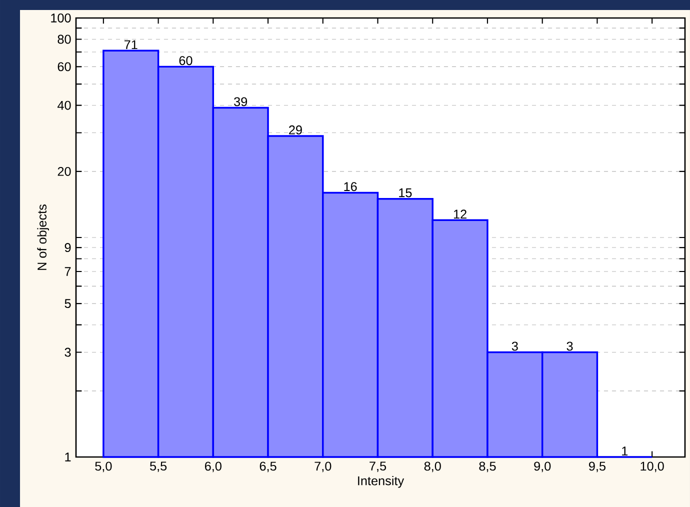  What do you see at coordinates (350, 187) in the screenshot?
I see `data-label: 16` at bounding box center [350, 187].